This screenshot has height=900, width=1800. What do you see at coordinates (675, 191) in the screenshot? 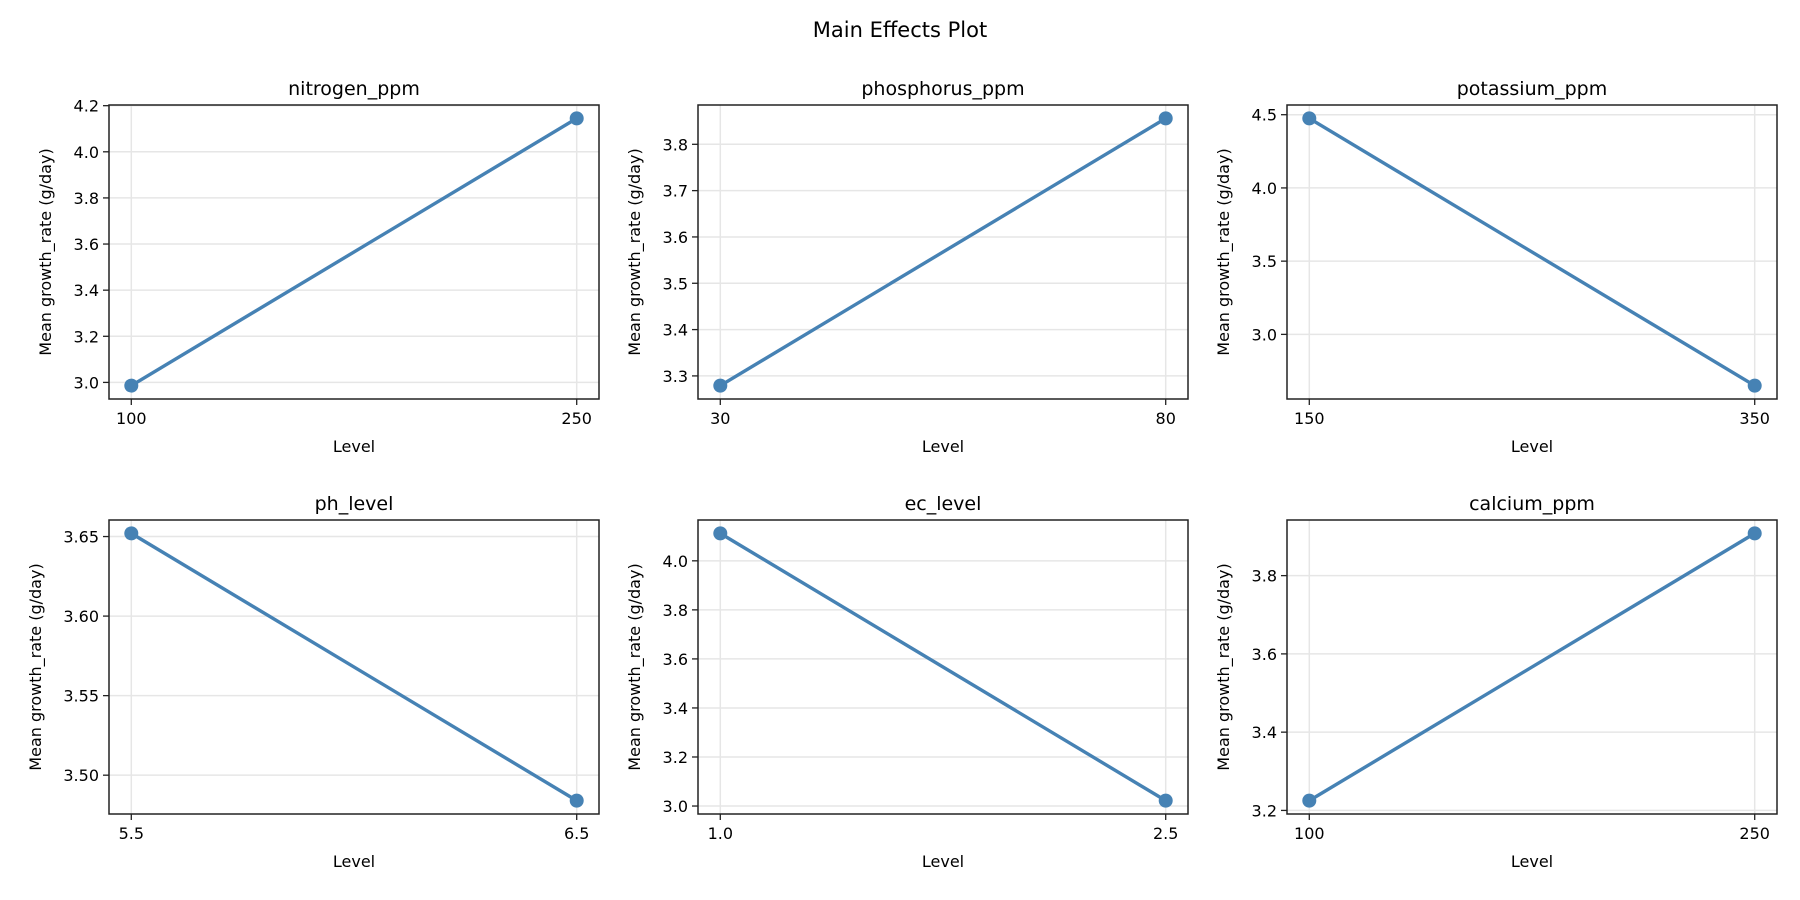
I see `y-tick-label: 3.7` at bounding box center [675, 191].